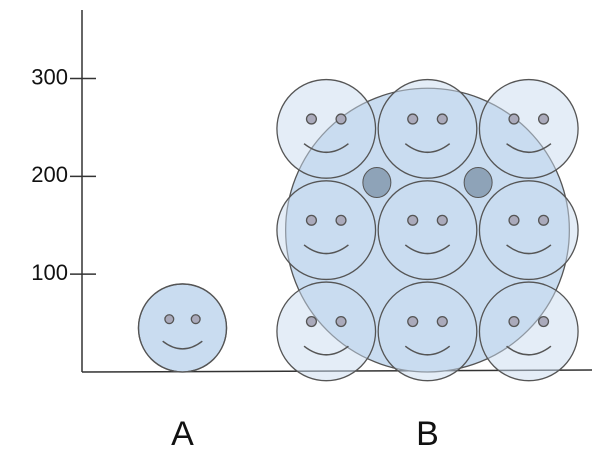 The height and width of the screenshot is (456, 602). I want to click on x-tick-label: B, so click(427, 434).